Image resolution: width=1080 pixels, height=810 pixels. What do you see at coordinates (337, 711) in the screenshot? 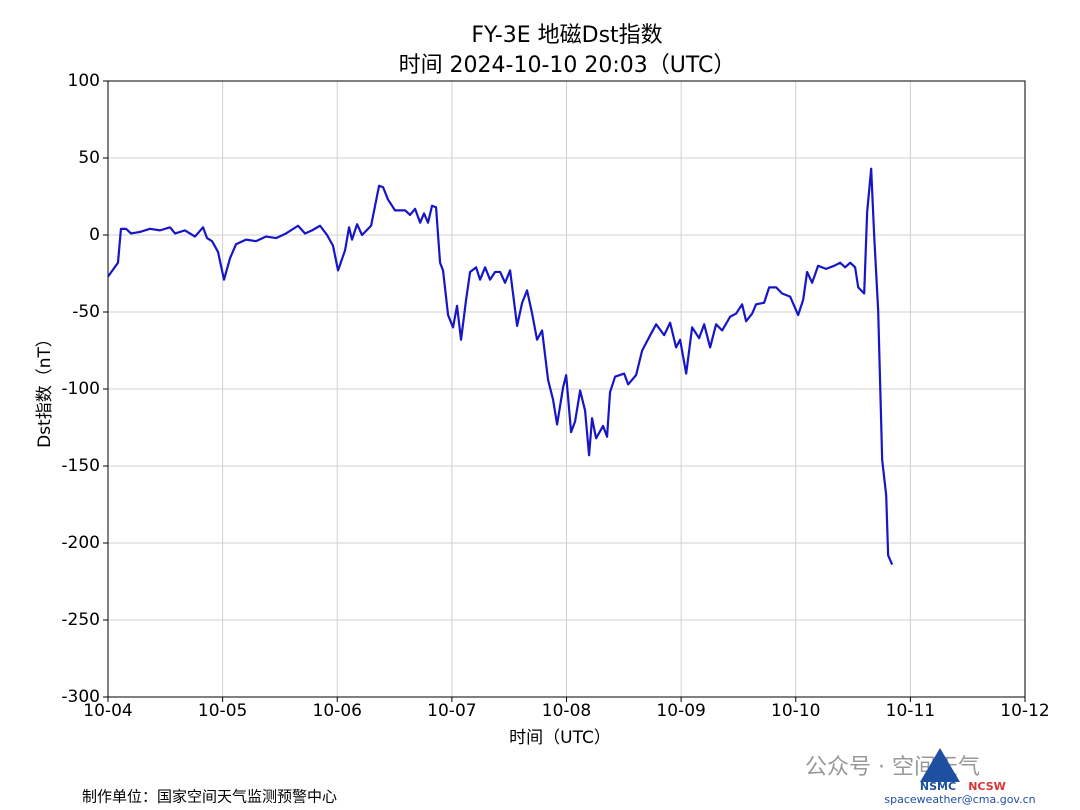
I see `x-tick-label: 10-06` at bounding box center [337, 711].